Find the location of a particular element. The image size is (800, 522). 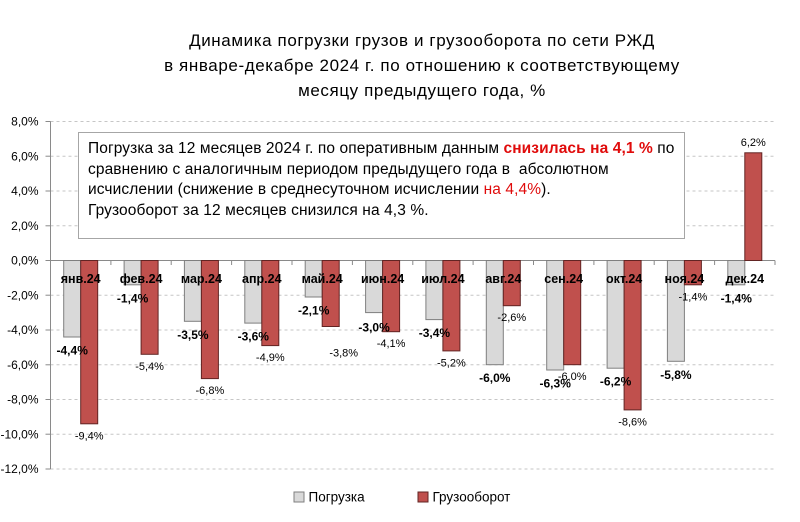

svg-text: -8,0% is located at coordinates (23, 400).